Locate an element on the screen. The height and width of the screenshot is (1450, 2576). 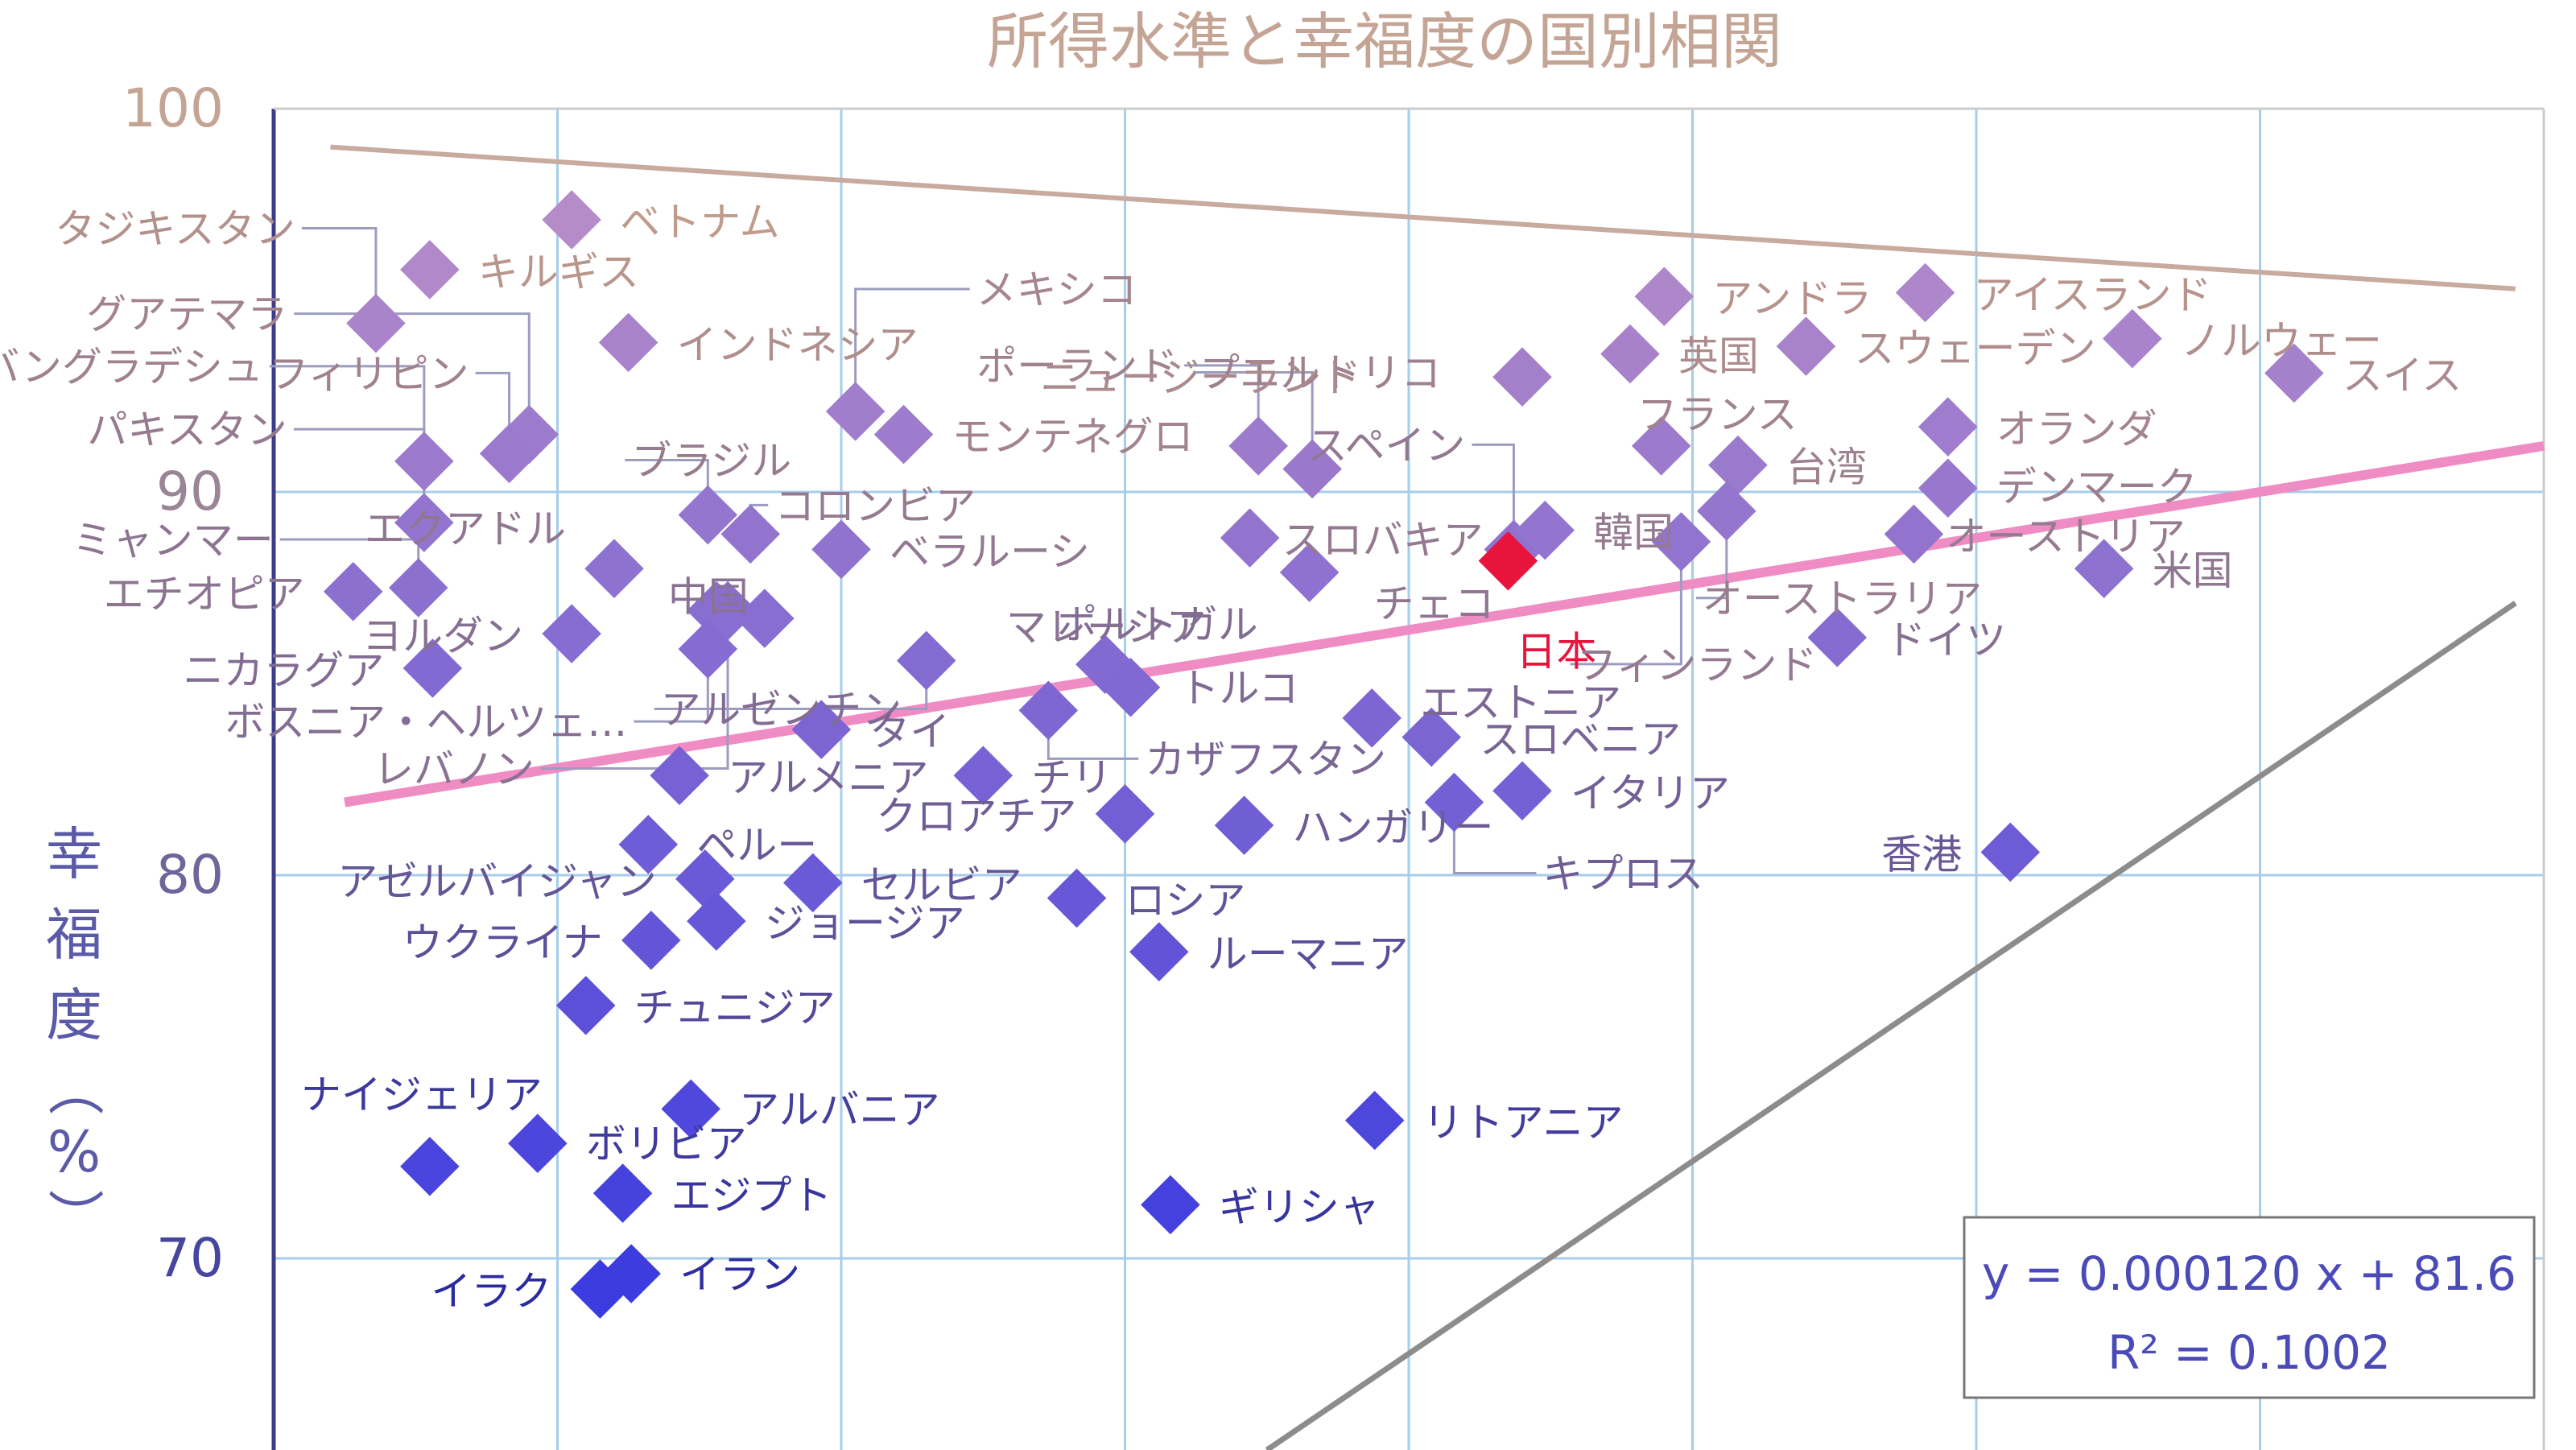
point-label-36: ウクライナ is located at coordinates (503, 942).